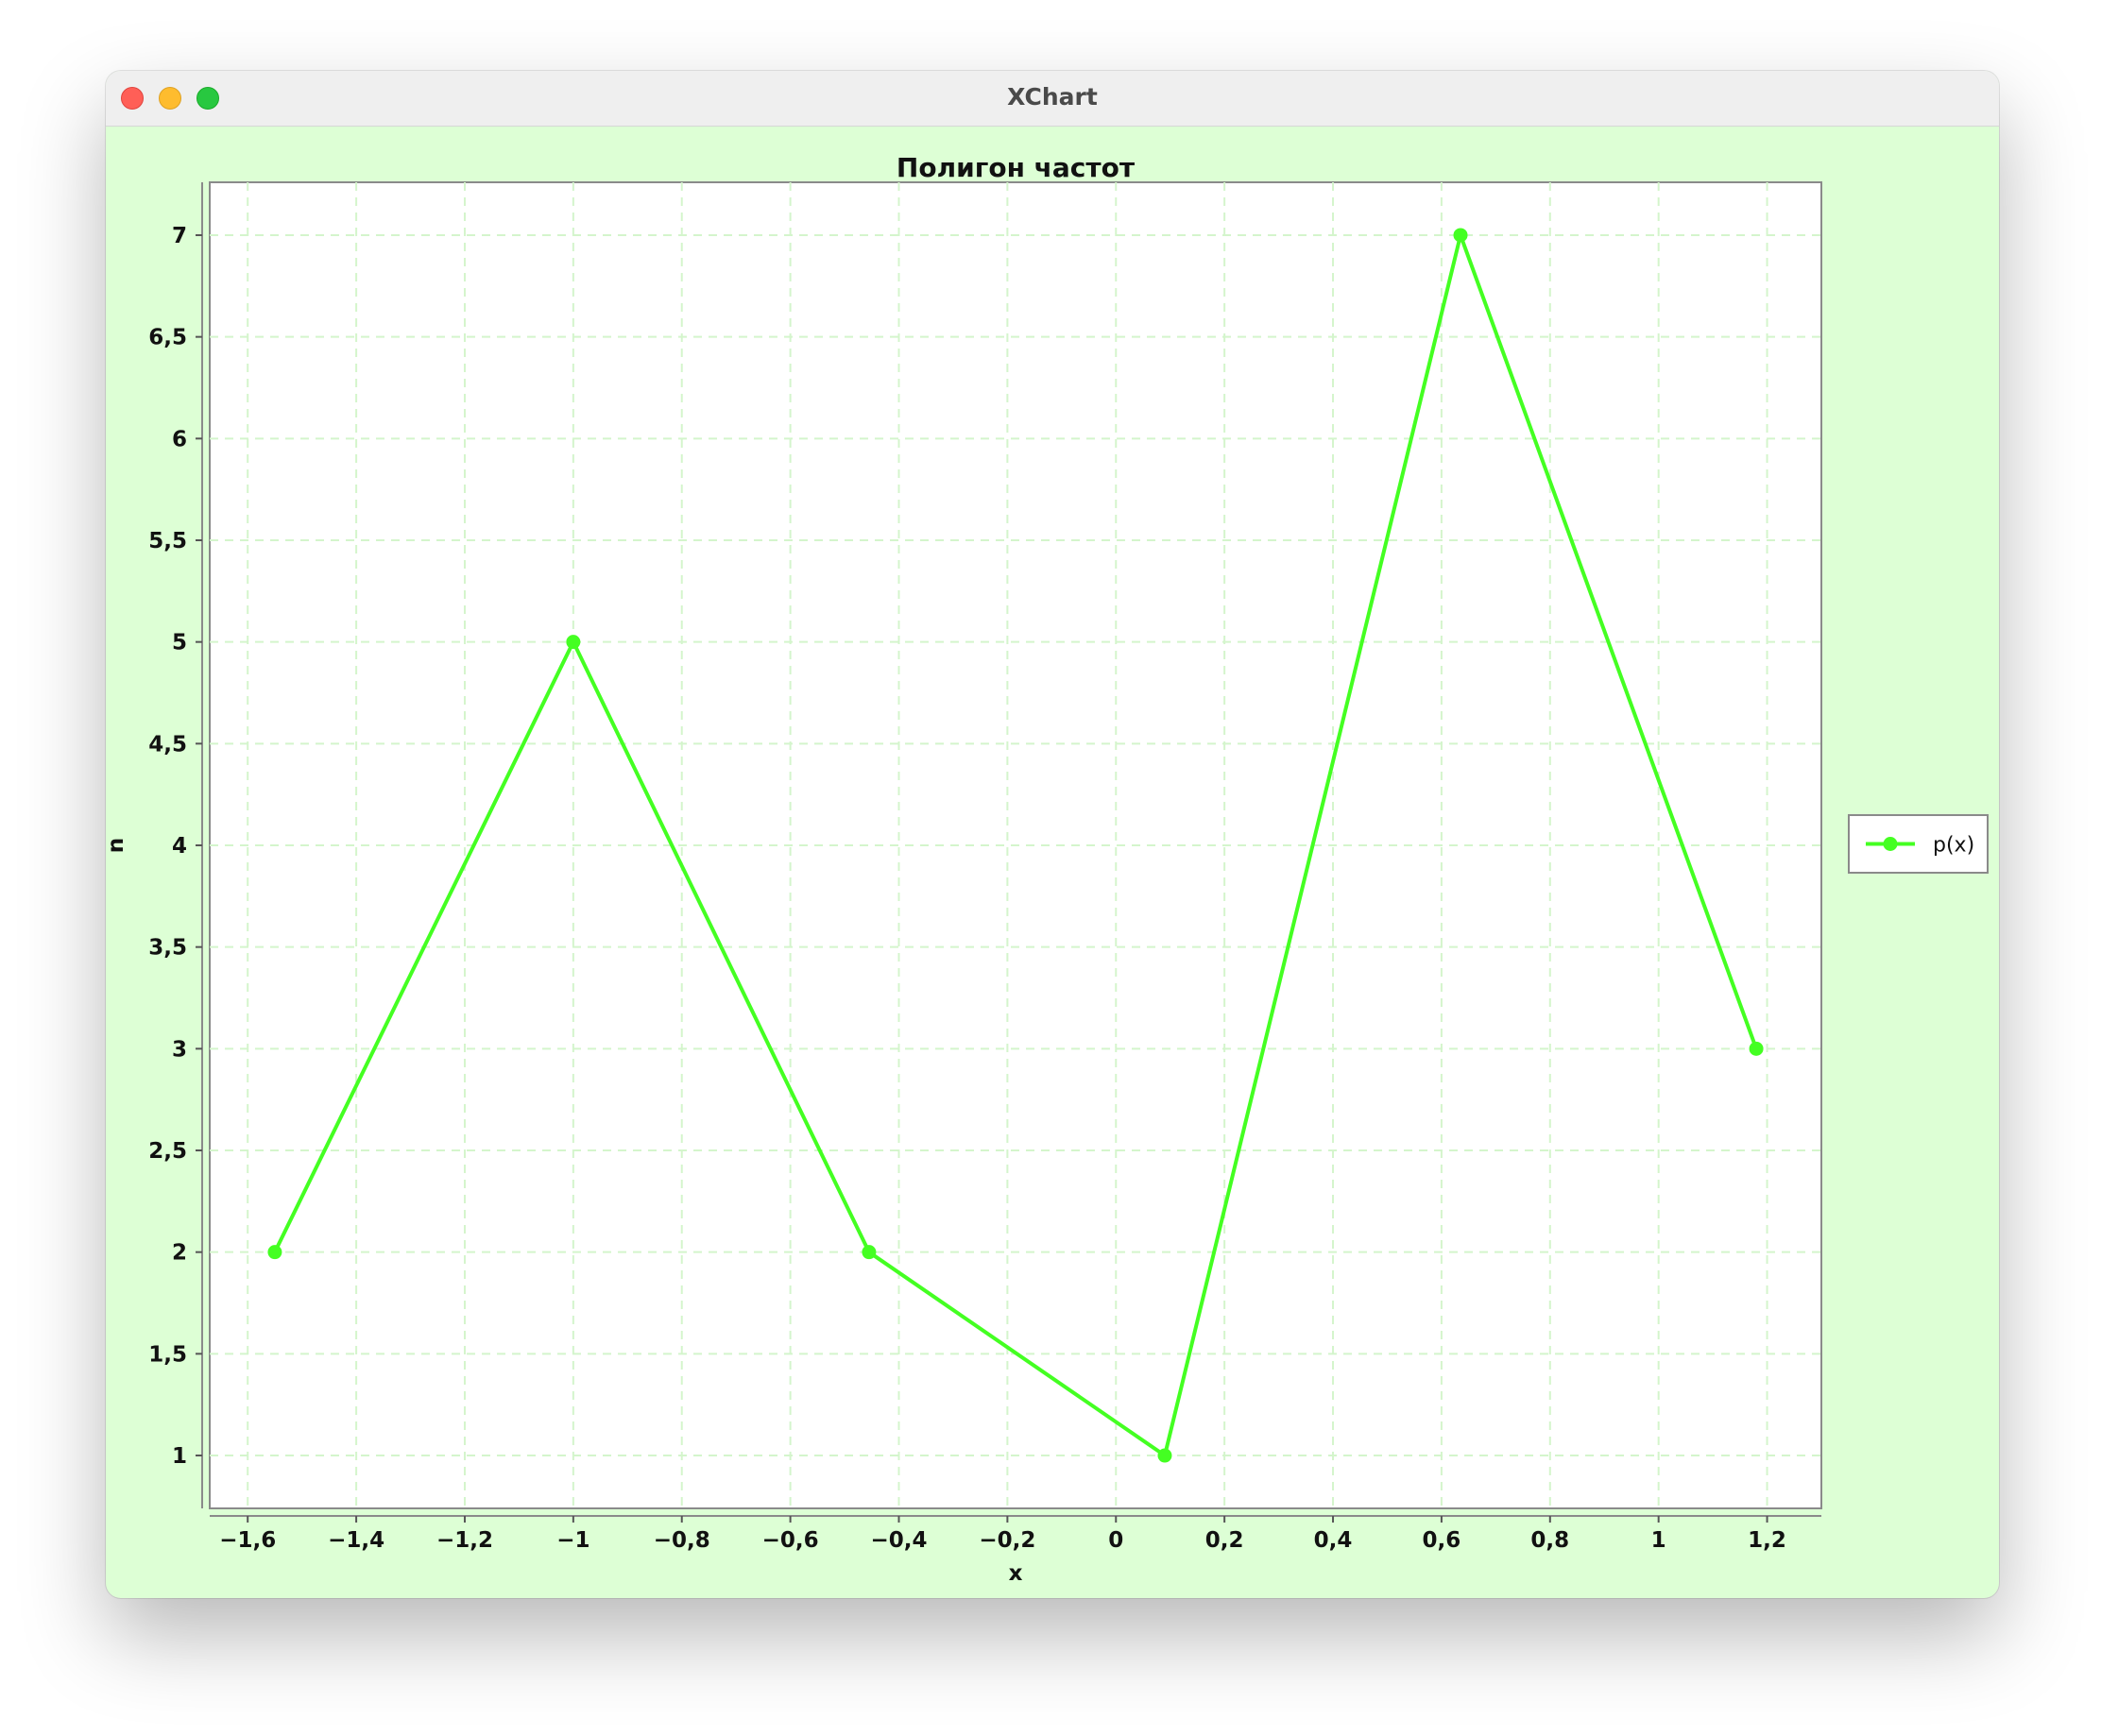  I want to click on x-tick-label: 0,6, so click(1442, 1540).